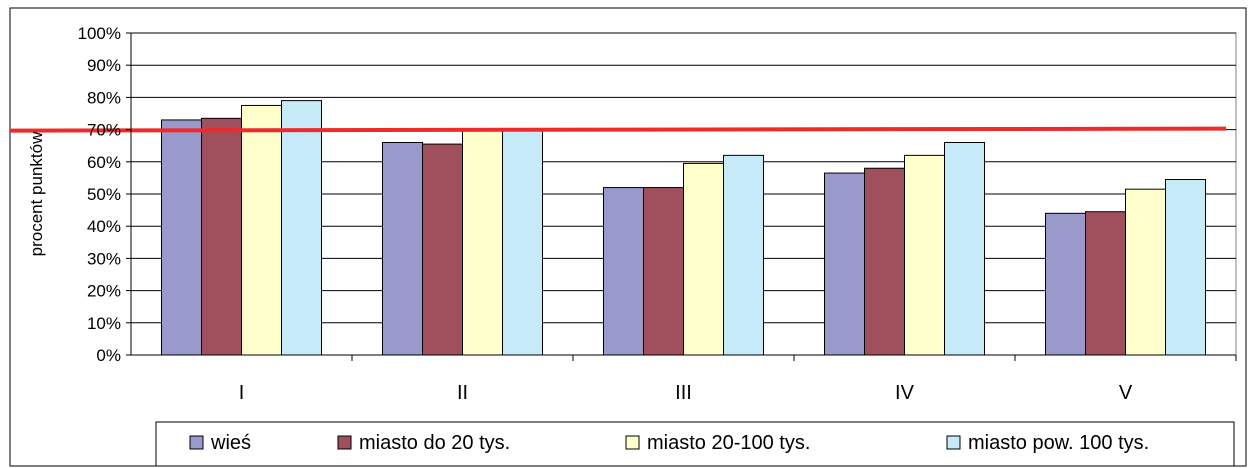 This screenshot has width=1256, height=468. What do you see at coordinates (728, 443) in the screenshot?
I see `legend-label: miasto 20-100 tys.` at bounding box center [728, 443].